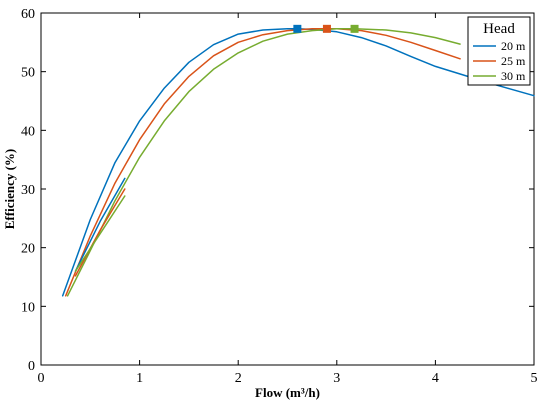  Describe the element at coordinates (499, 29) in the screenshot. I see `legend-title: Head` at that location.